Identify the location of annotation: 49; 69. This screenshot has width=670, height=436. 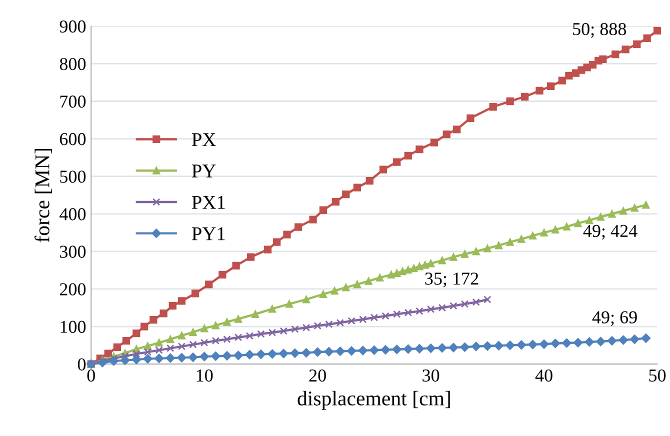
(614, 318).